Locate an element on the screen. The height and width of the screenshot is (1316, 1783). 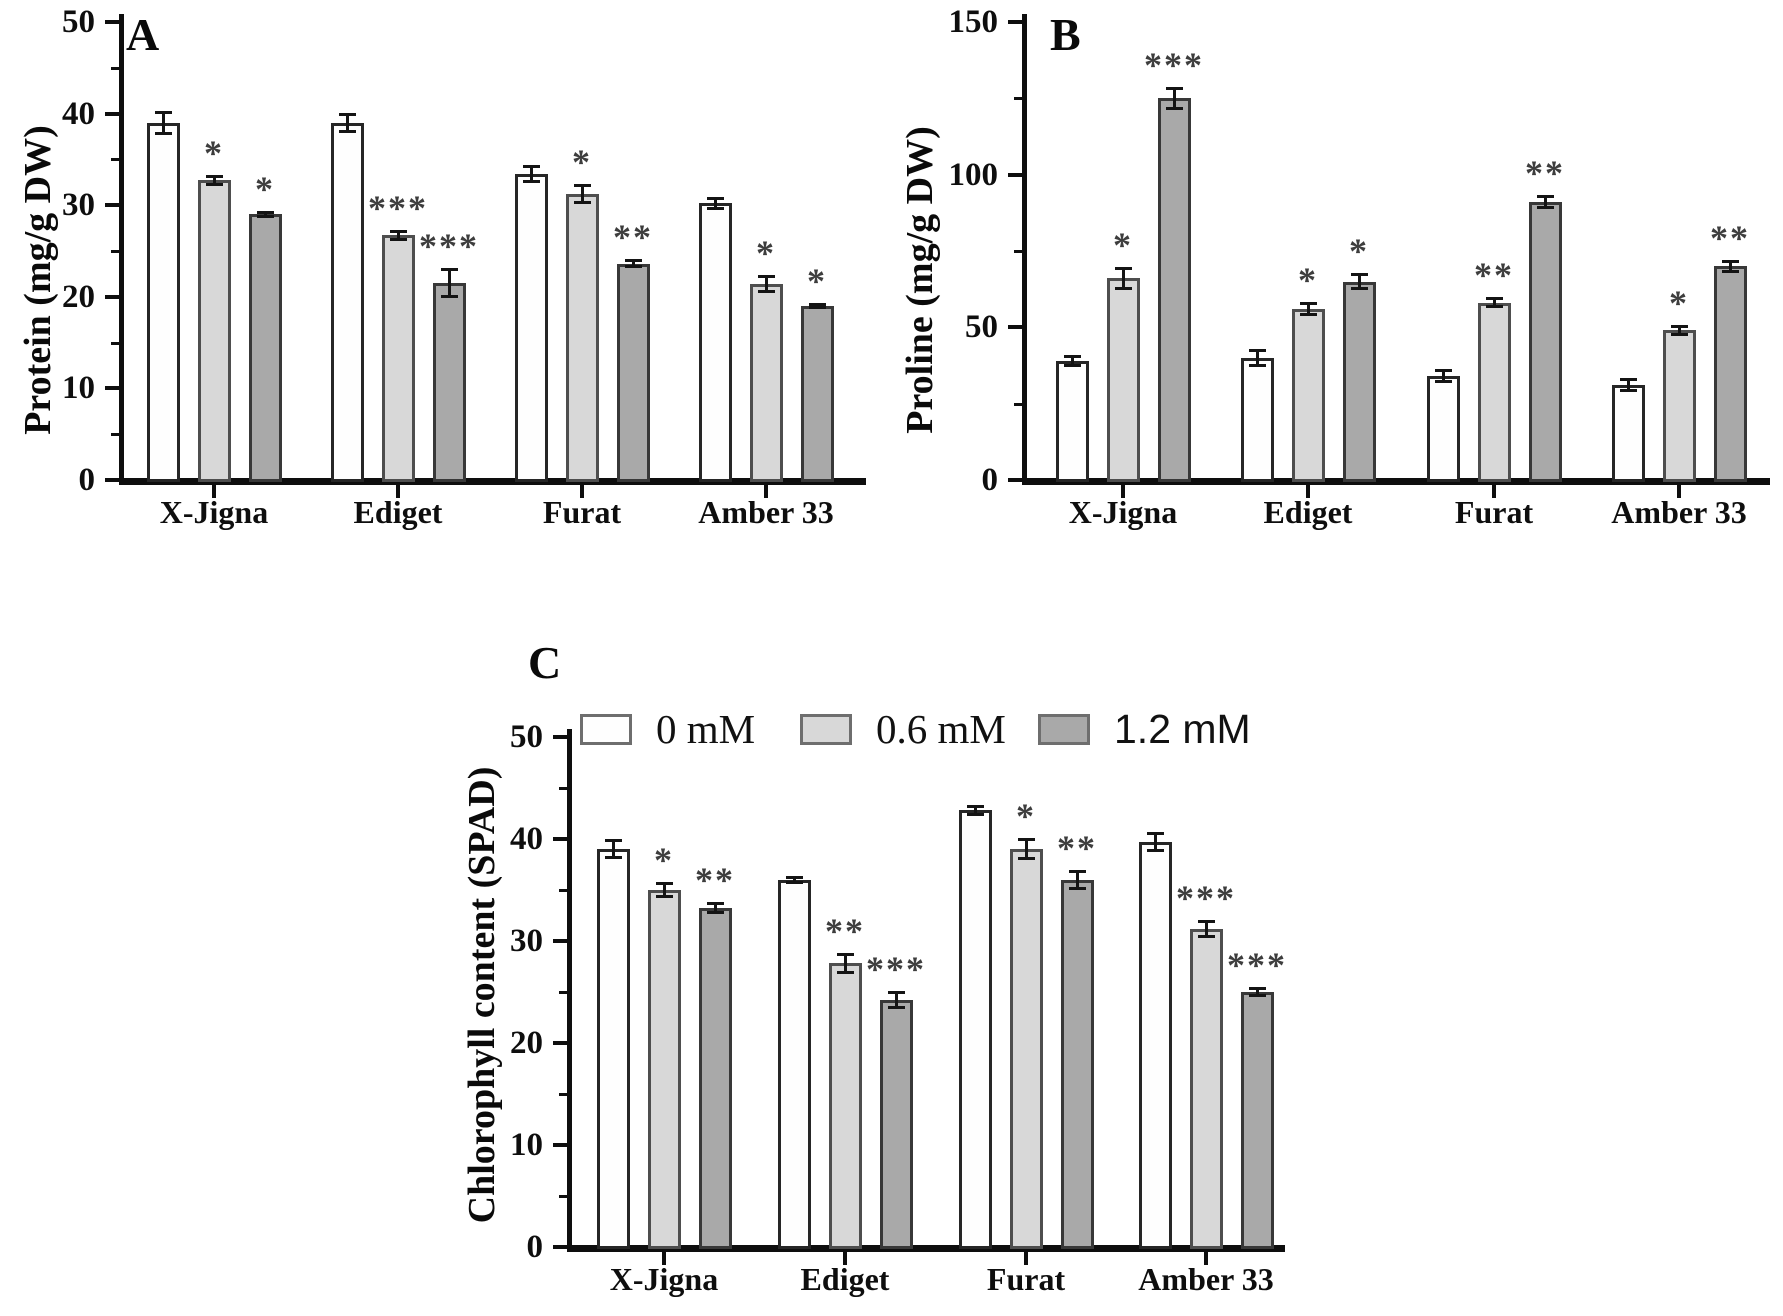
y-axis-title-chlorophyll: Chlorophyll content (SPAD) is located at coordinates (482, 995).